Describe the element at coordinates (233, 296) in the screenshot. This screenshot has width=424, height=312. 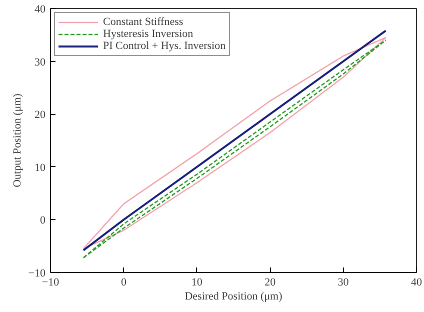
I see `x-axis-title: Desired Position (μm)` at that location.